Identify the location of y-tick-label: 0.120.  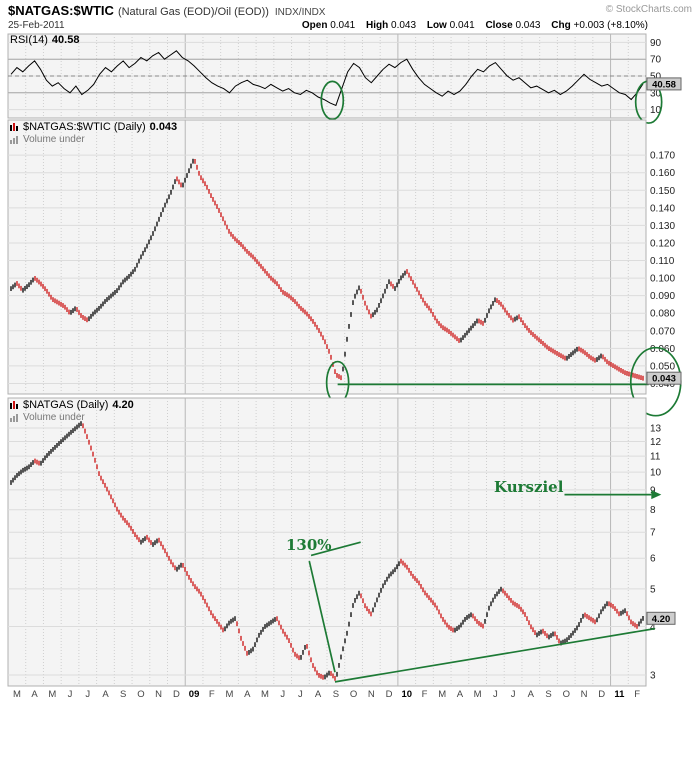
(662, 243).